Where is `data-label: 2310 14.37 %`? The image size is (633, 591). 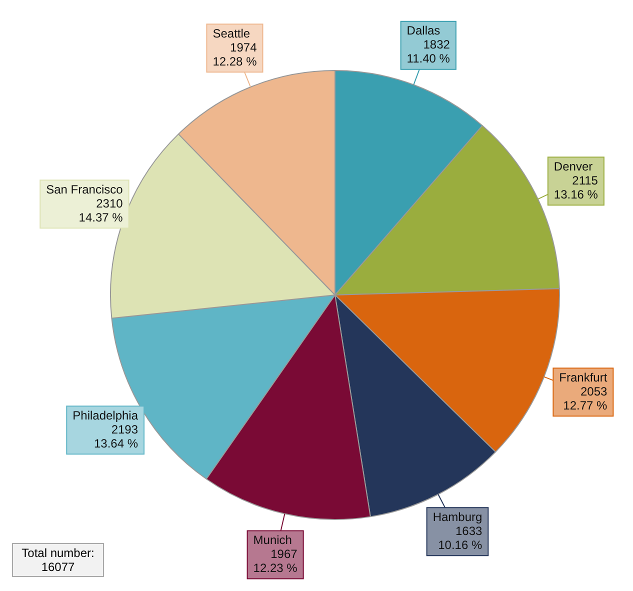 data-label: 2310 14.37 % is located at coordinates (101, 210).